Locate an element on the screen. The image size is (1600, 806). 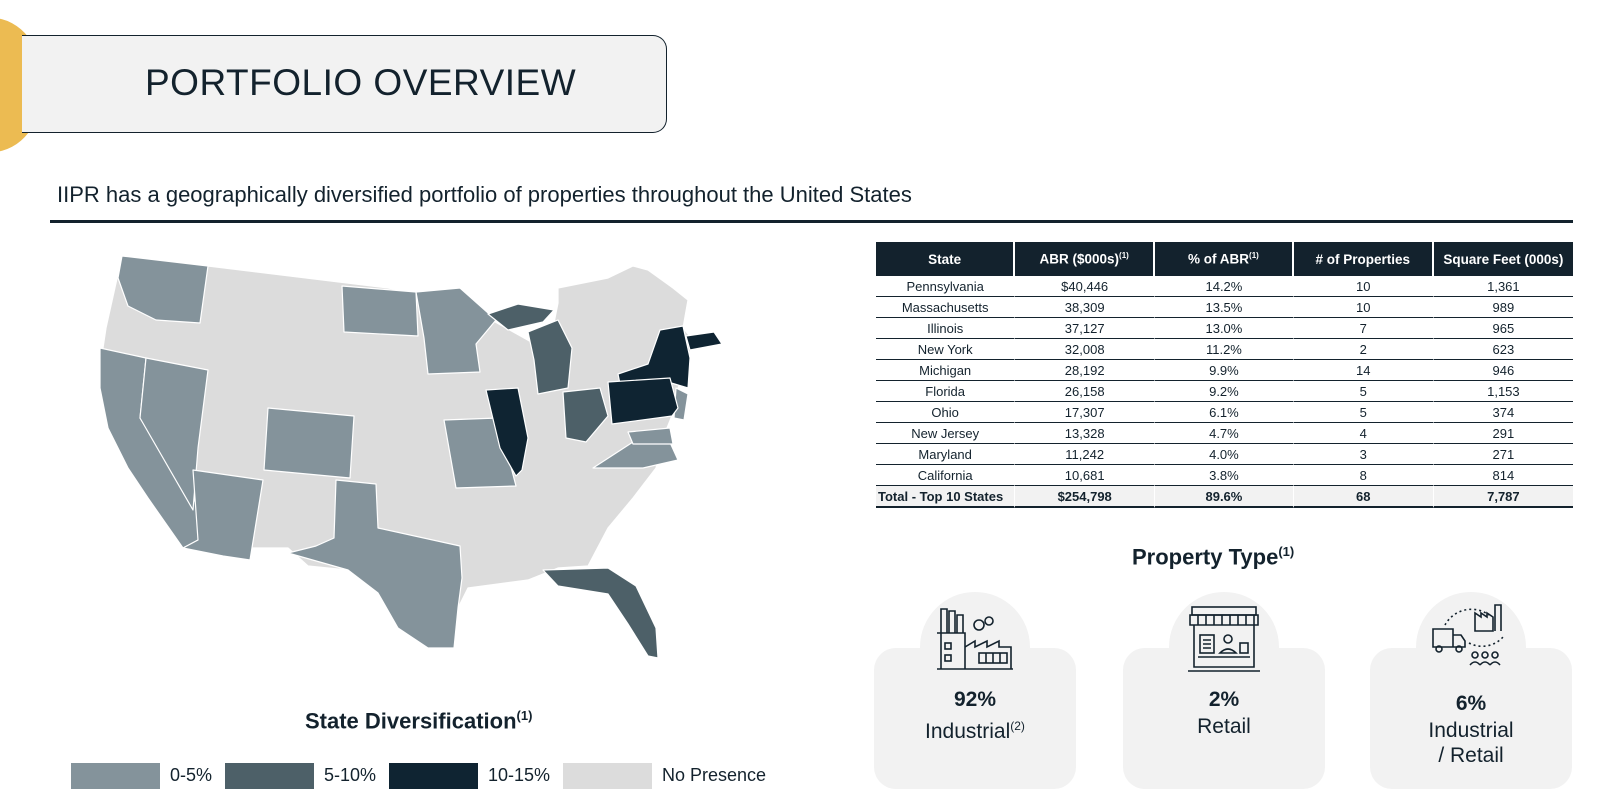
state-massachusetts is located at coordinates (704, 341).